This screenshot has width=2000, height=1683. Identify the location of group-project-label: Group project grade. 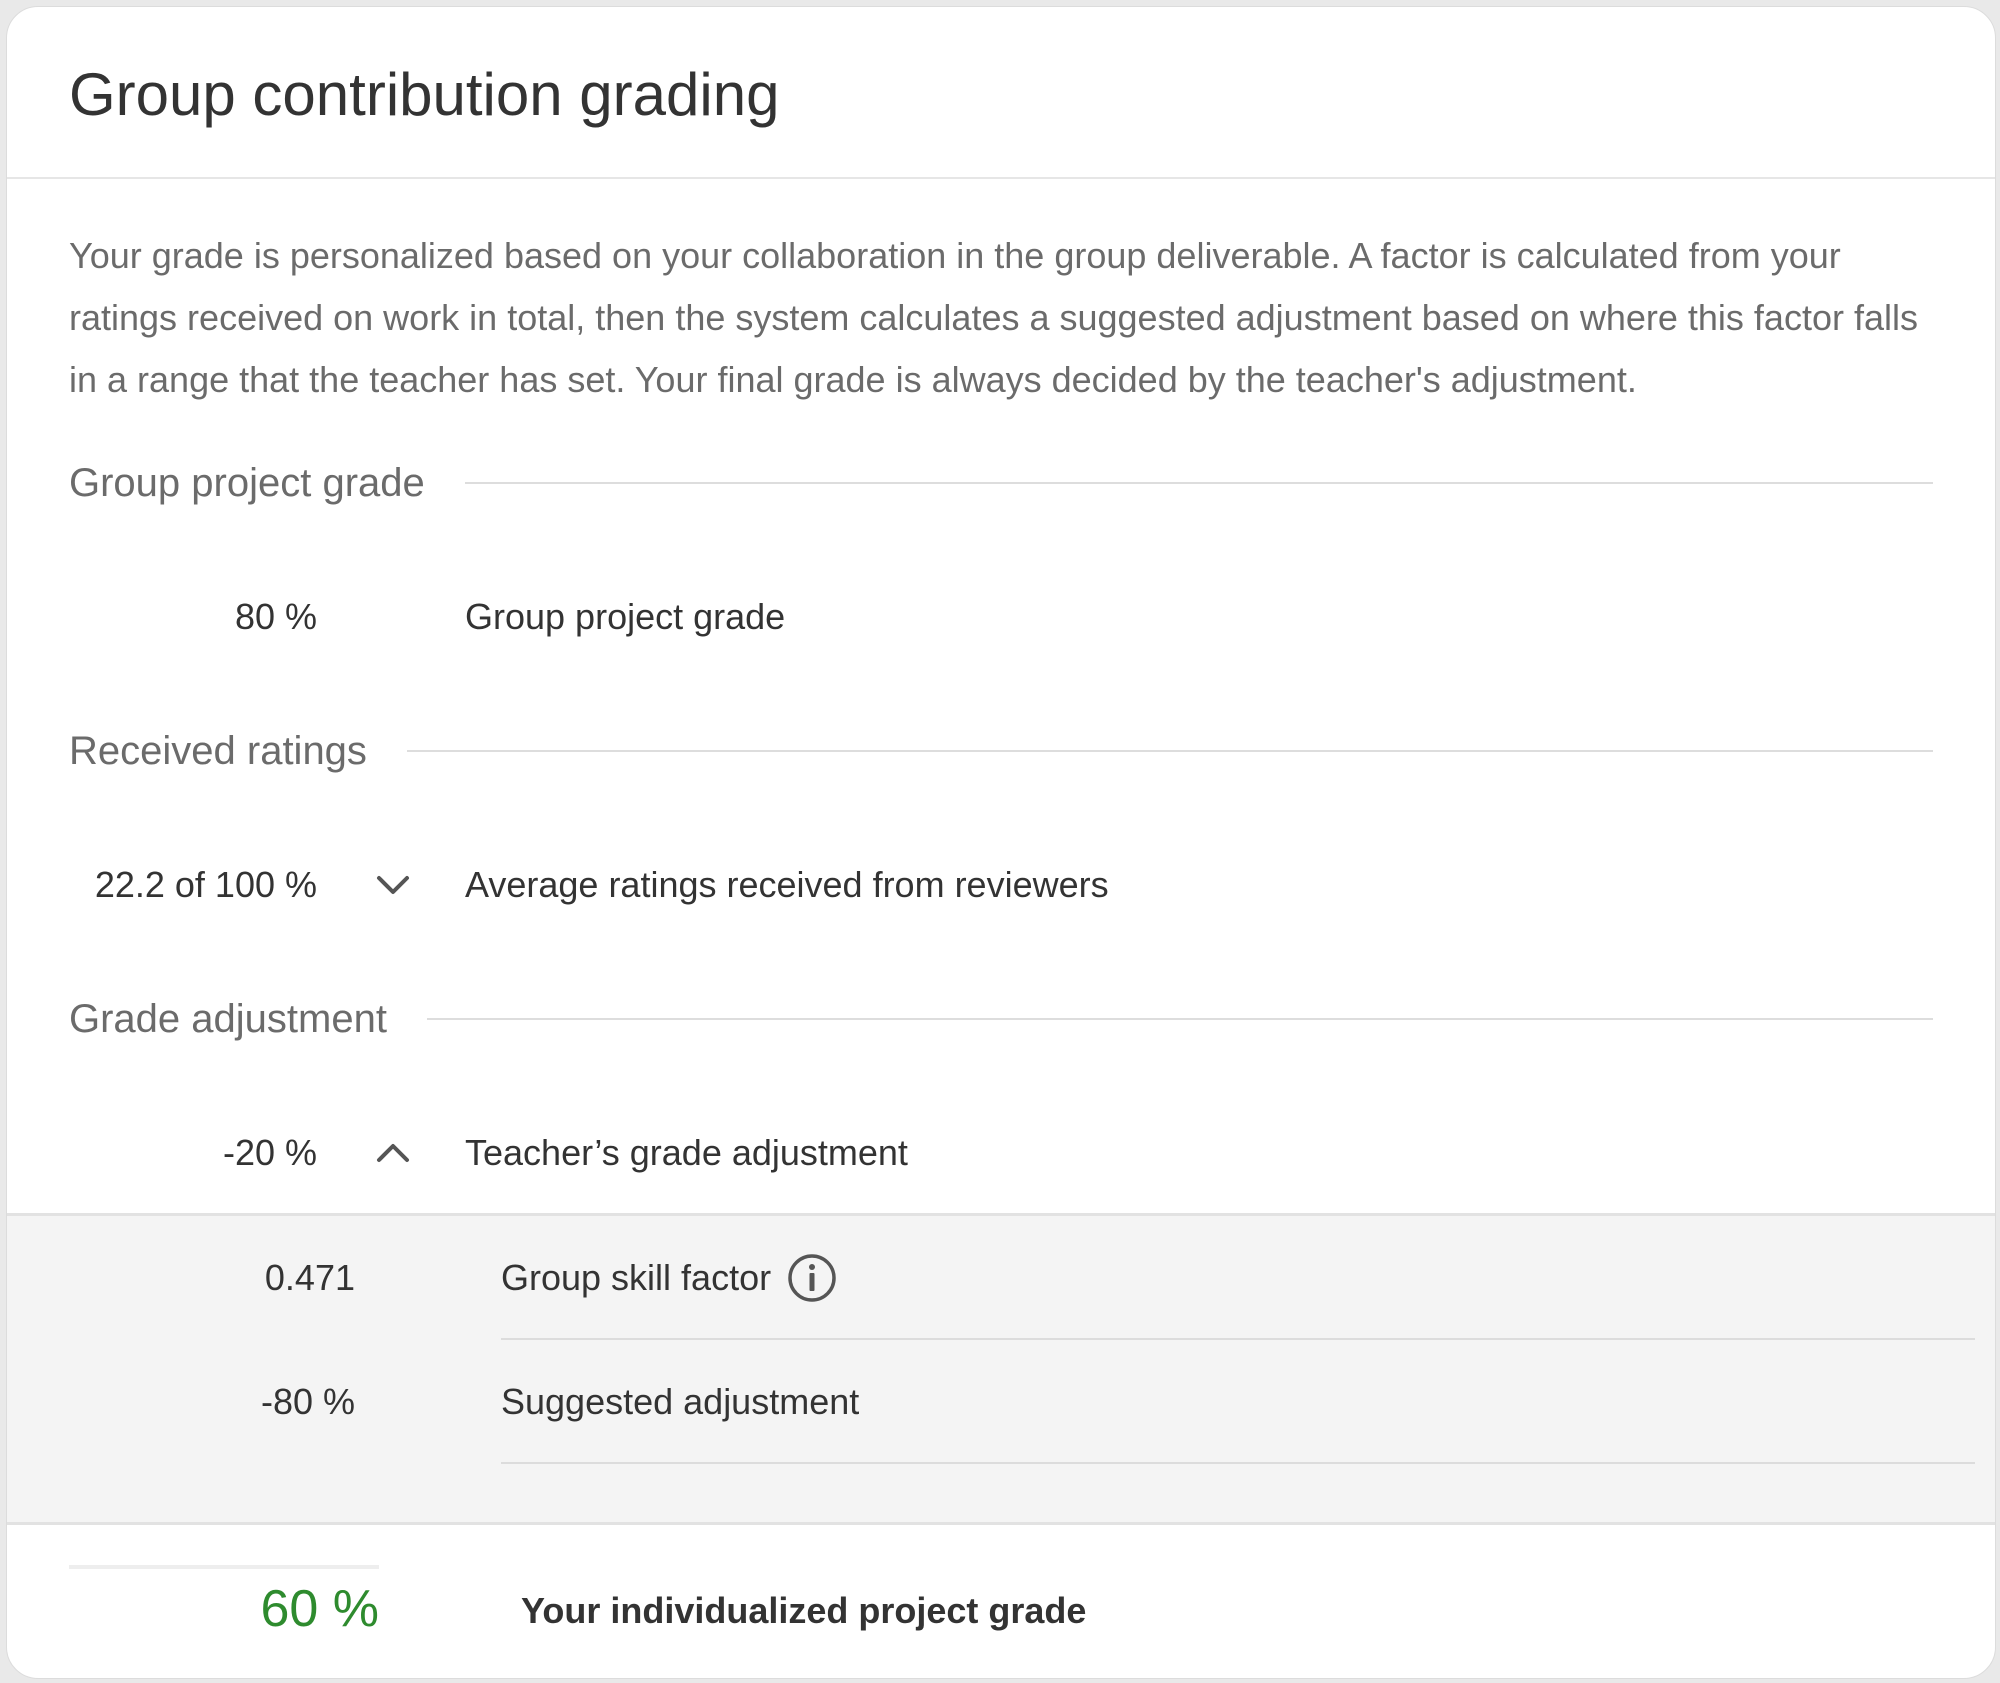
(625, 616).